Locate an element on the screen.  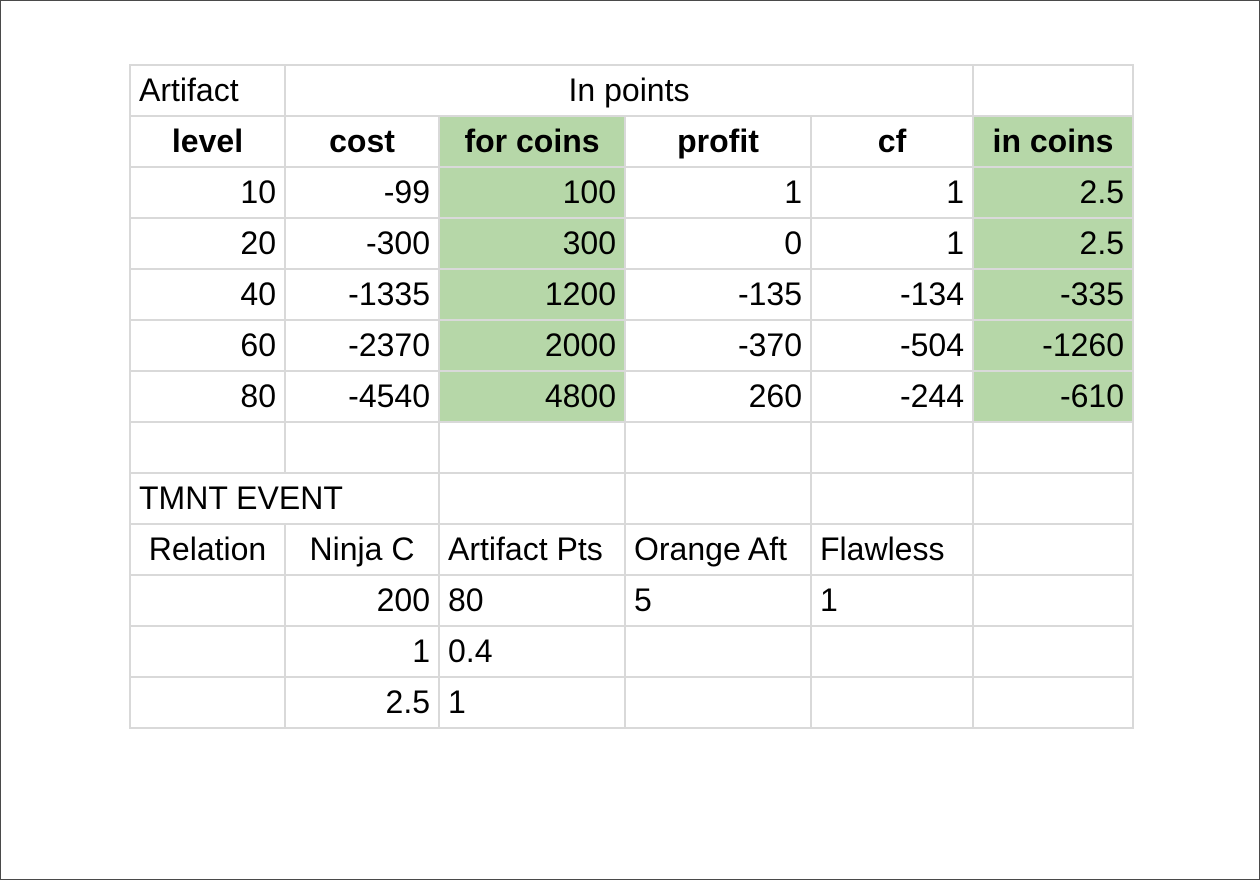
event-title-row: TMNT EVENT is located at coordinates (631, 498).